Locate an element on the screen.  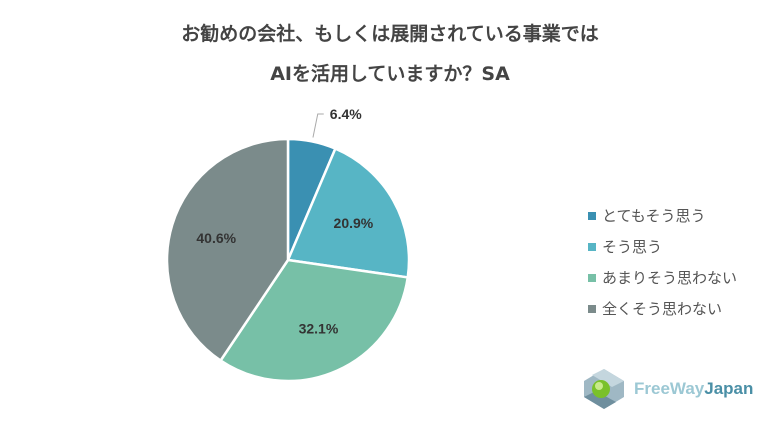
legend-label: 全くそう思わない is located at coordinates (662, 309).